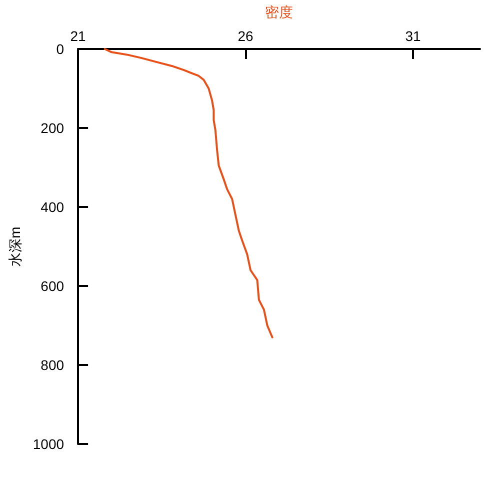  I want to click on y-tick-label: 400, so click(52, 207).